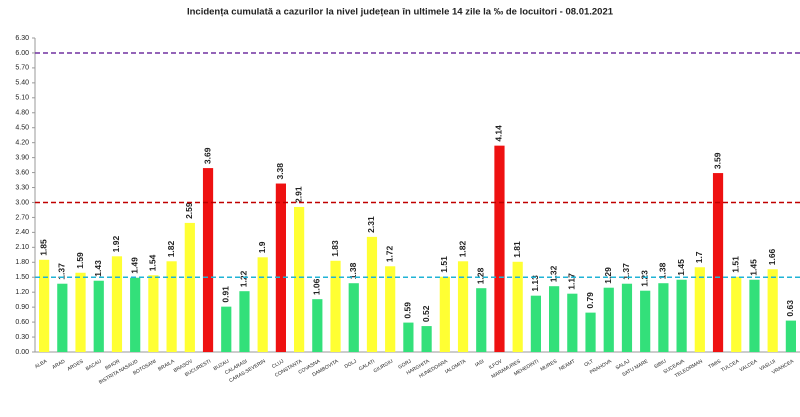 This screenshot has height=417, width=800. I want to click on y-tick-label: 6.30, so click(22, 38).